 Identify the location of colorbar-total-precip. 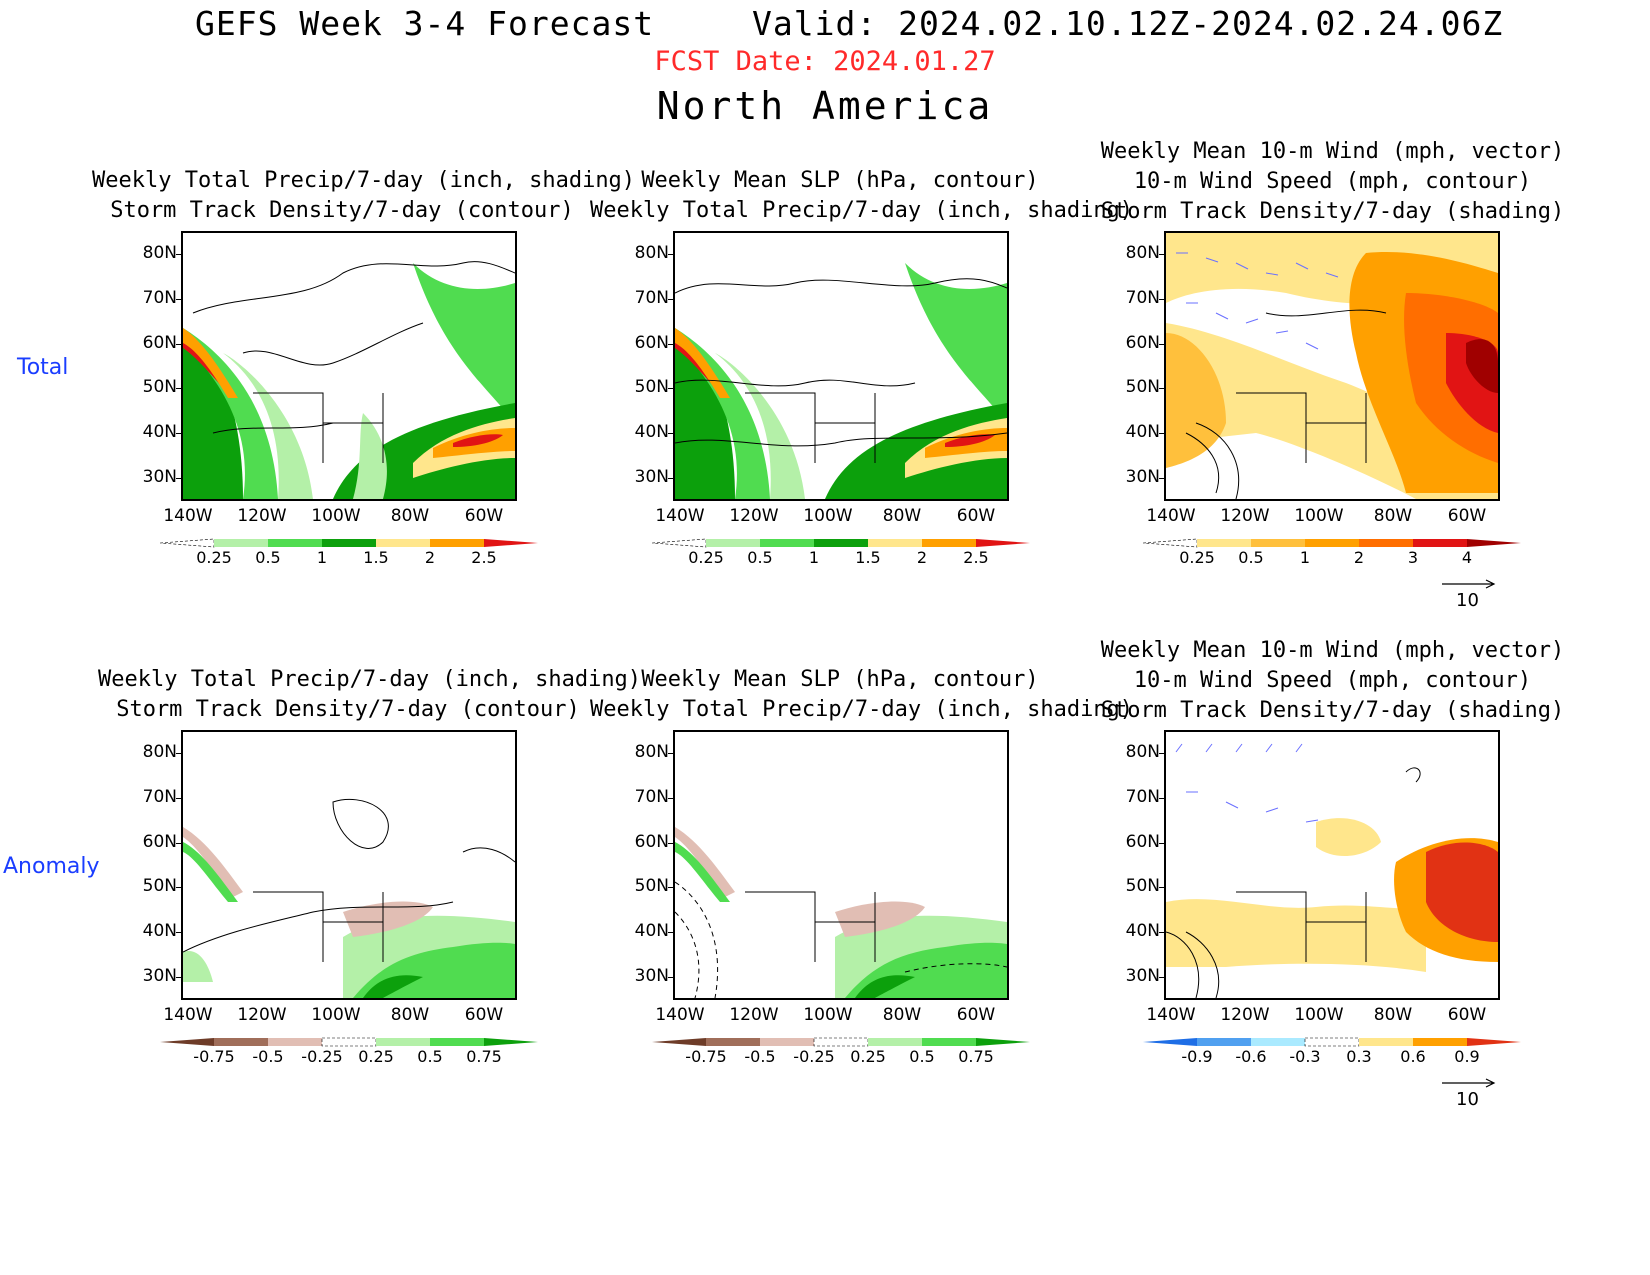
(349, 543).